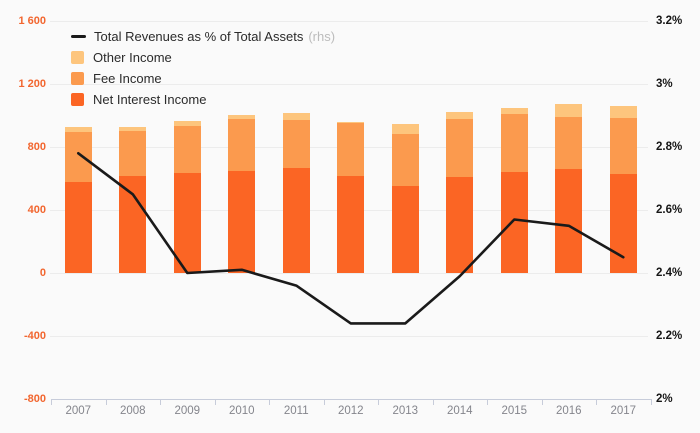  I want to click on y-axis-left-tick: -400, so click(34, 336).